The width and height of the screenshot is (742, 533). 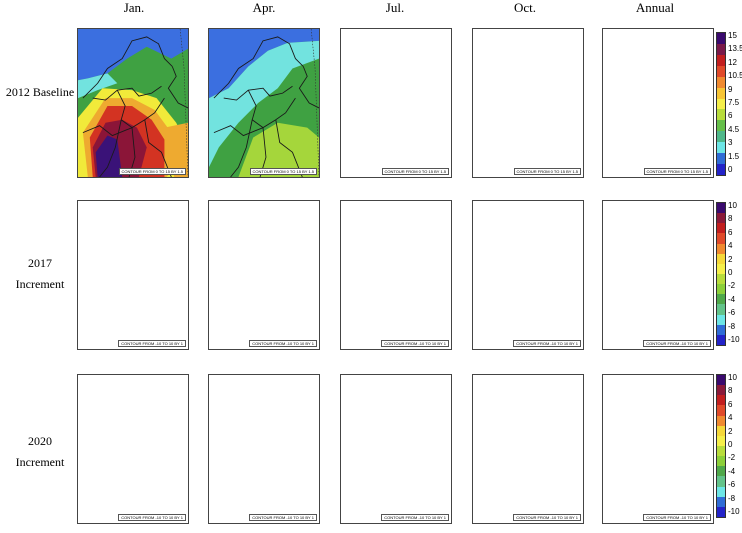 What do you see at coordinates (264, 449) in the screenshot?
I see `map-2020-apr: CONTOUR FROM -10 TO 10 BY 1` at bounding box center [264, 449].